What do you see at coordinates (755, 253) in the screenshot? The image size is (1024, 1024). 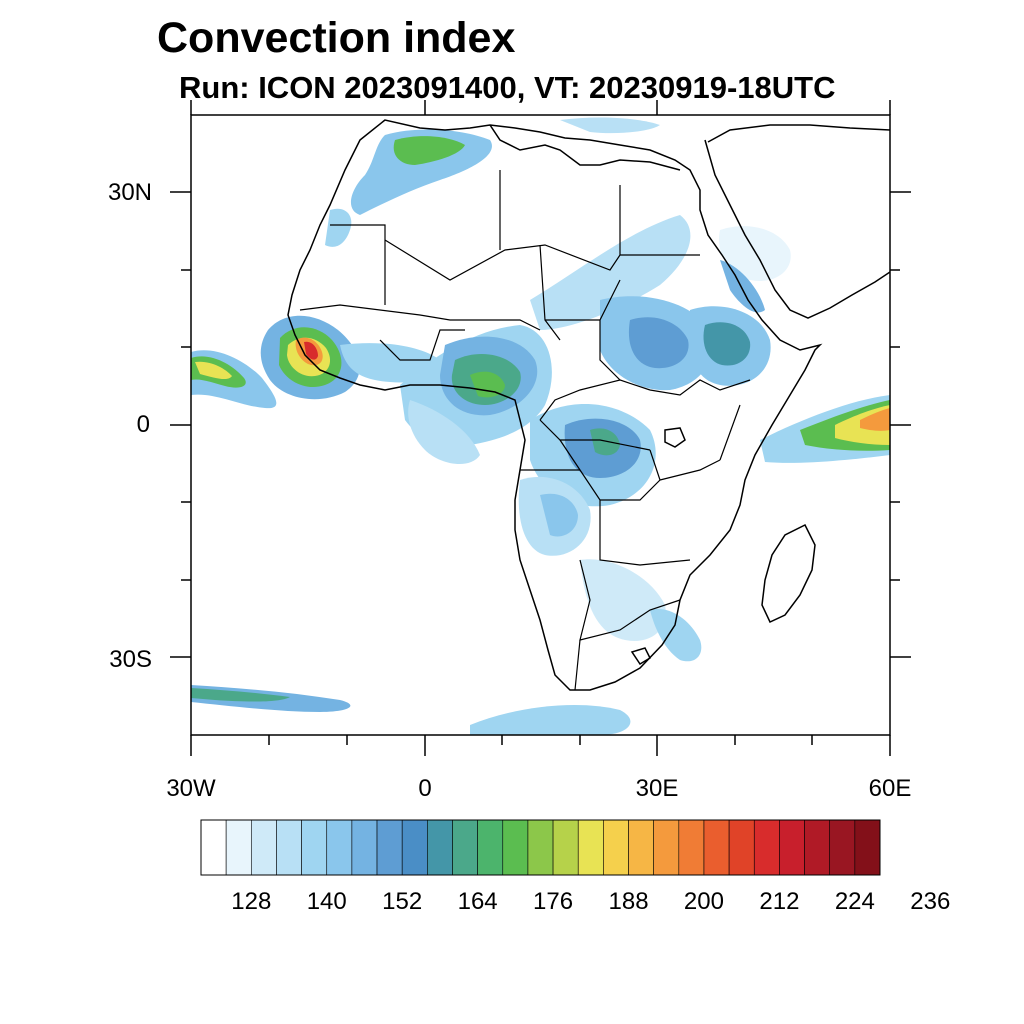 I see `field-blob-arabia` at bounding box center [755, 253].